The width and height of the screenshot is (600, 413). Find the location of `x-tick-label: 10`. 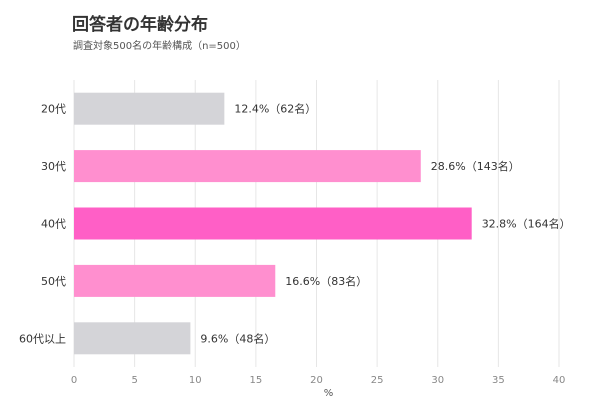

x-tick-label: 10 is located at coordinates (195, 380).